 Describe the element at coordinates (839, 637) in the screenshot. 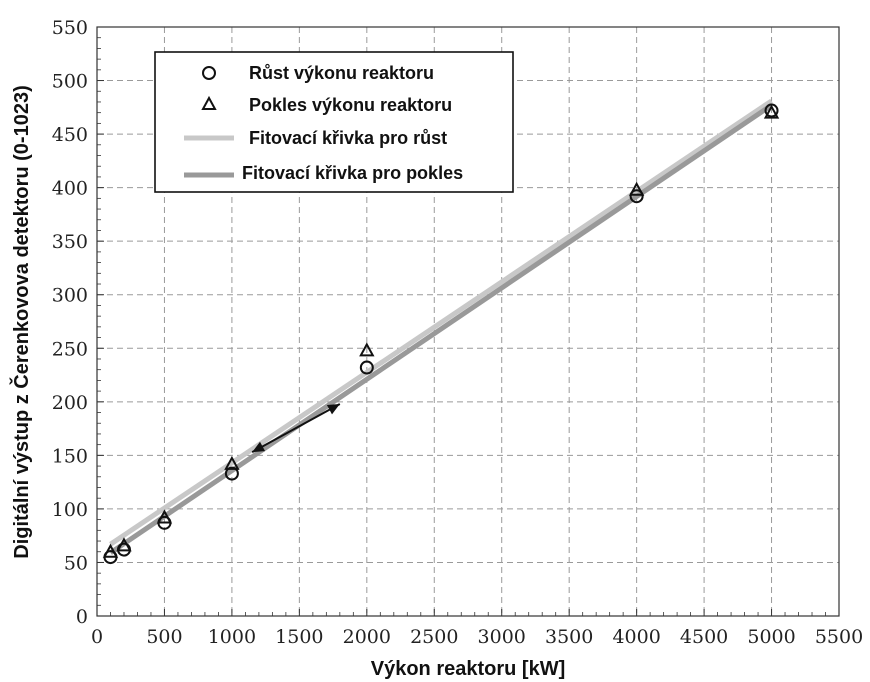

I see `x-tick-label: 5500` at that location.